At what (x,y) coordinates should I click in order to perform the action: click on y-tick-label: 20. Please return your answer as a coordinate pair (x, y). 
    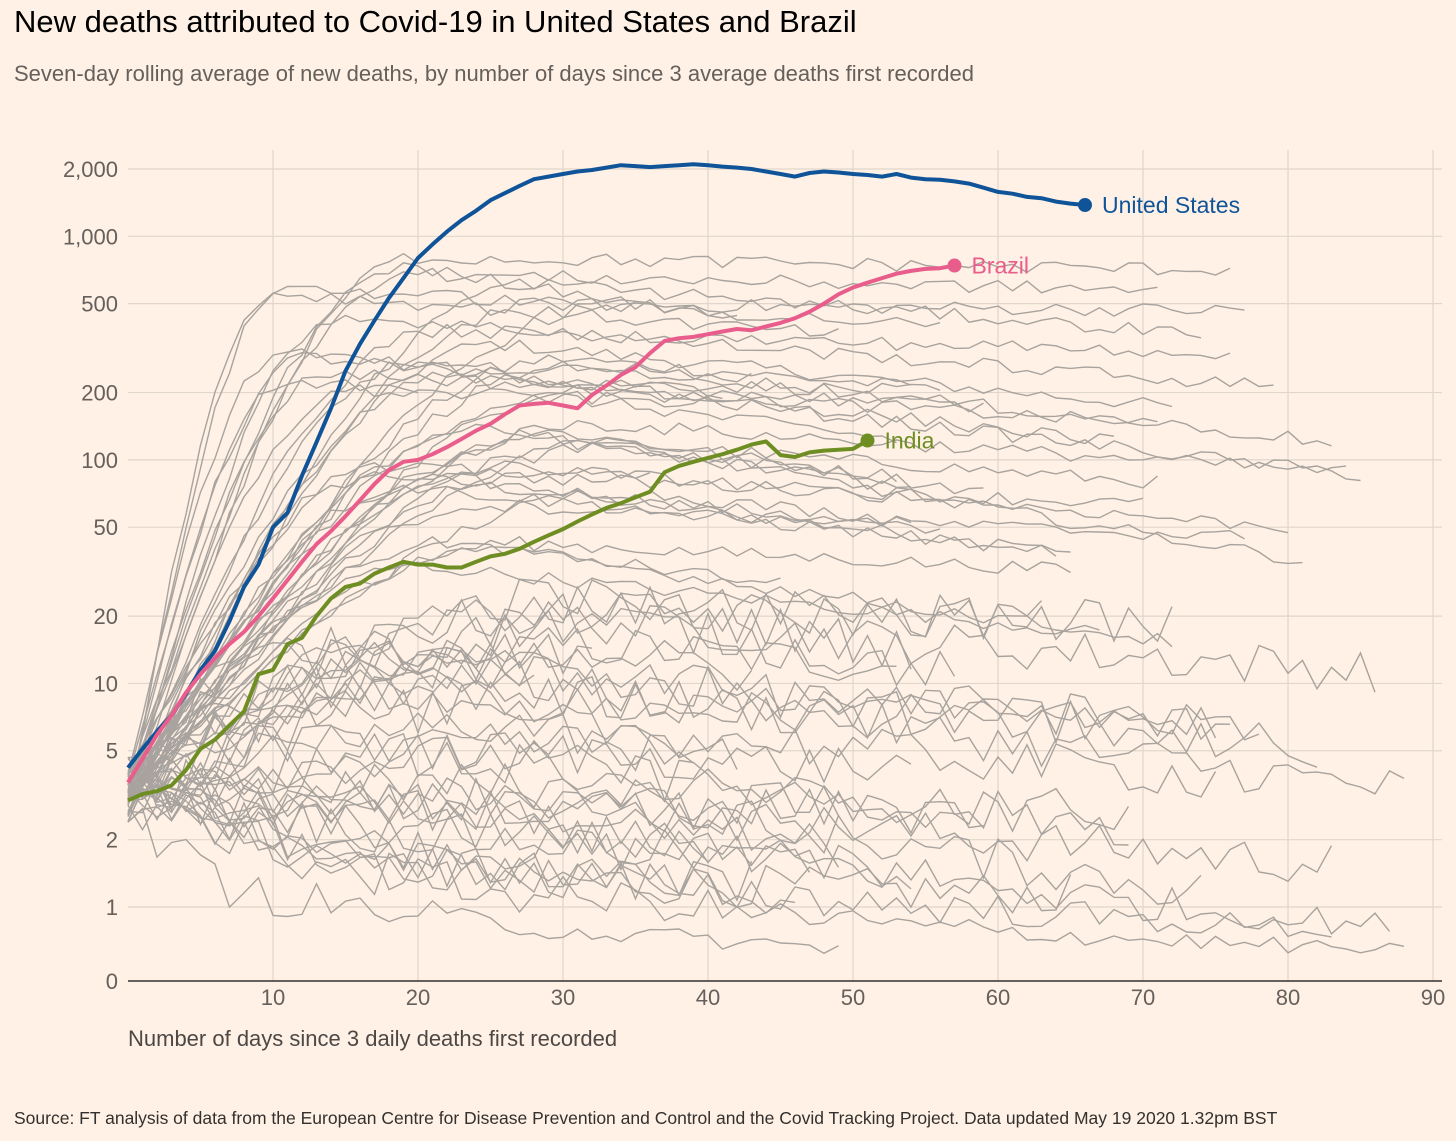
    Looking at the image, I should click on (106, 616).